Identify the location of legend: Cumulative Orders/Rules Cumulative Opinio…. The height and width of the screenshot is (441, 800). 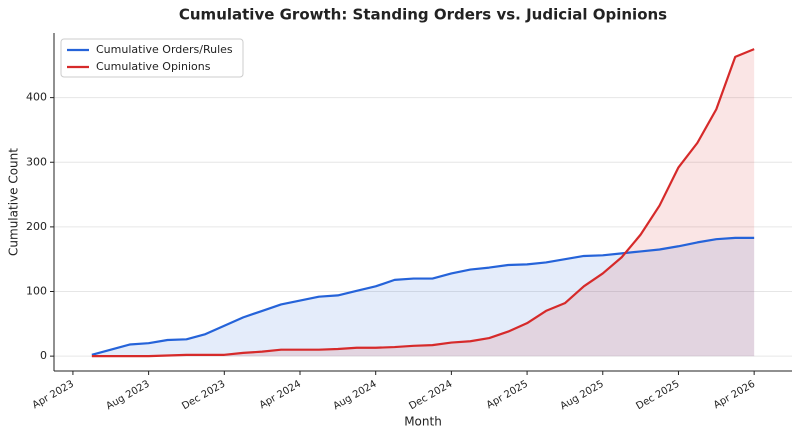
(152, 58).